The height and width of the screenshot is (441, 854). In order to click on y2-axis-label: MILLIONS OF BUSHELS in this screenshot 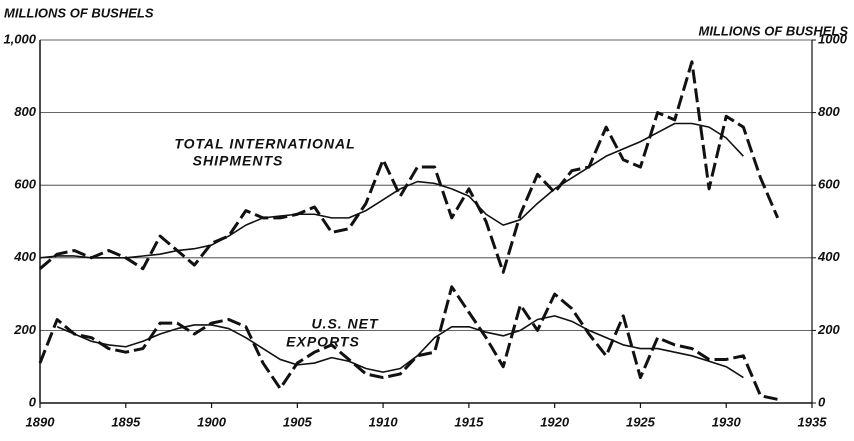, I will do `click(774, 30)`.